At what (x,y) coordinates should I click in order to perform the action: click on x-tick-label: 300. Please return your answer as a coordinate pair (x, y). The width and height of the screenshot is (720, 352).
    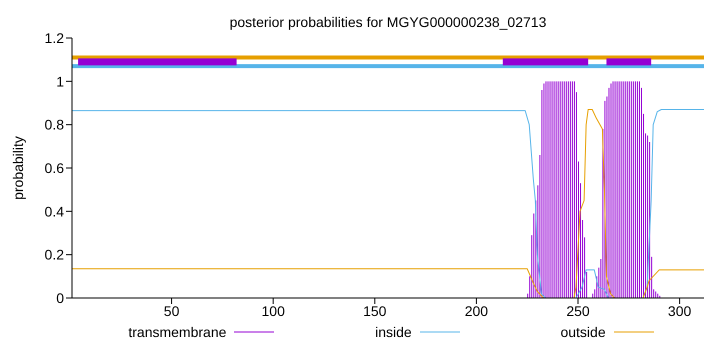
    Looking at the image, I should click on (680, 310).